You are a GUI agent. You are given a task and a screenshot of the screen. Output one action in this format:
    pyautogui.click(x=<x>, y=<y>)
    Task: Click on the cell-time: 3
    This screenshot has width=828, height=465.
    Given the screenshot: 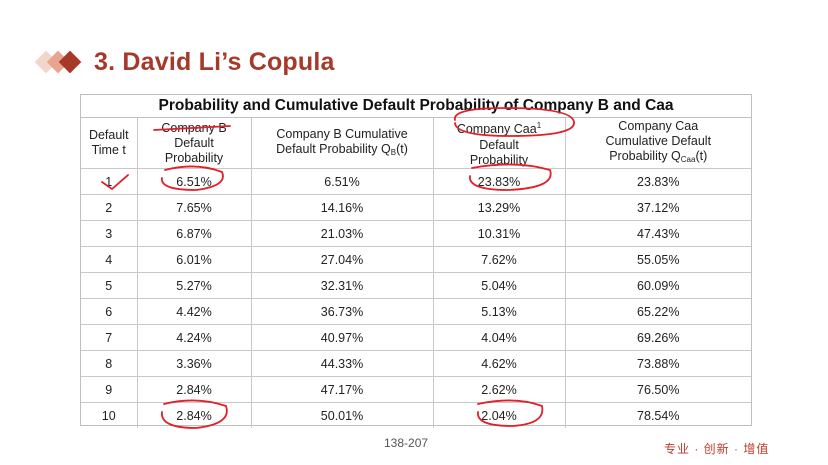 What is the action you would take?
    pyautogui.click(x=109, y=233)
    